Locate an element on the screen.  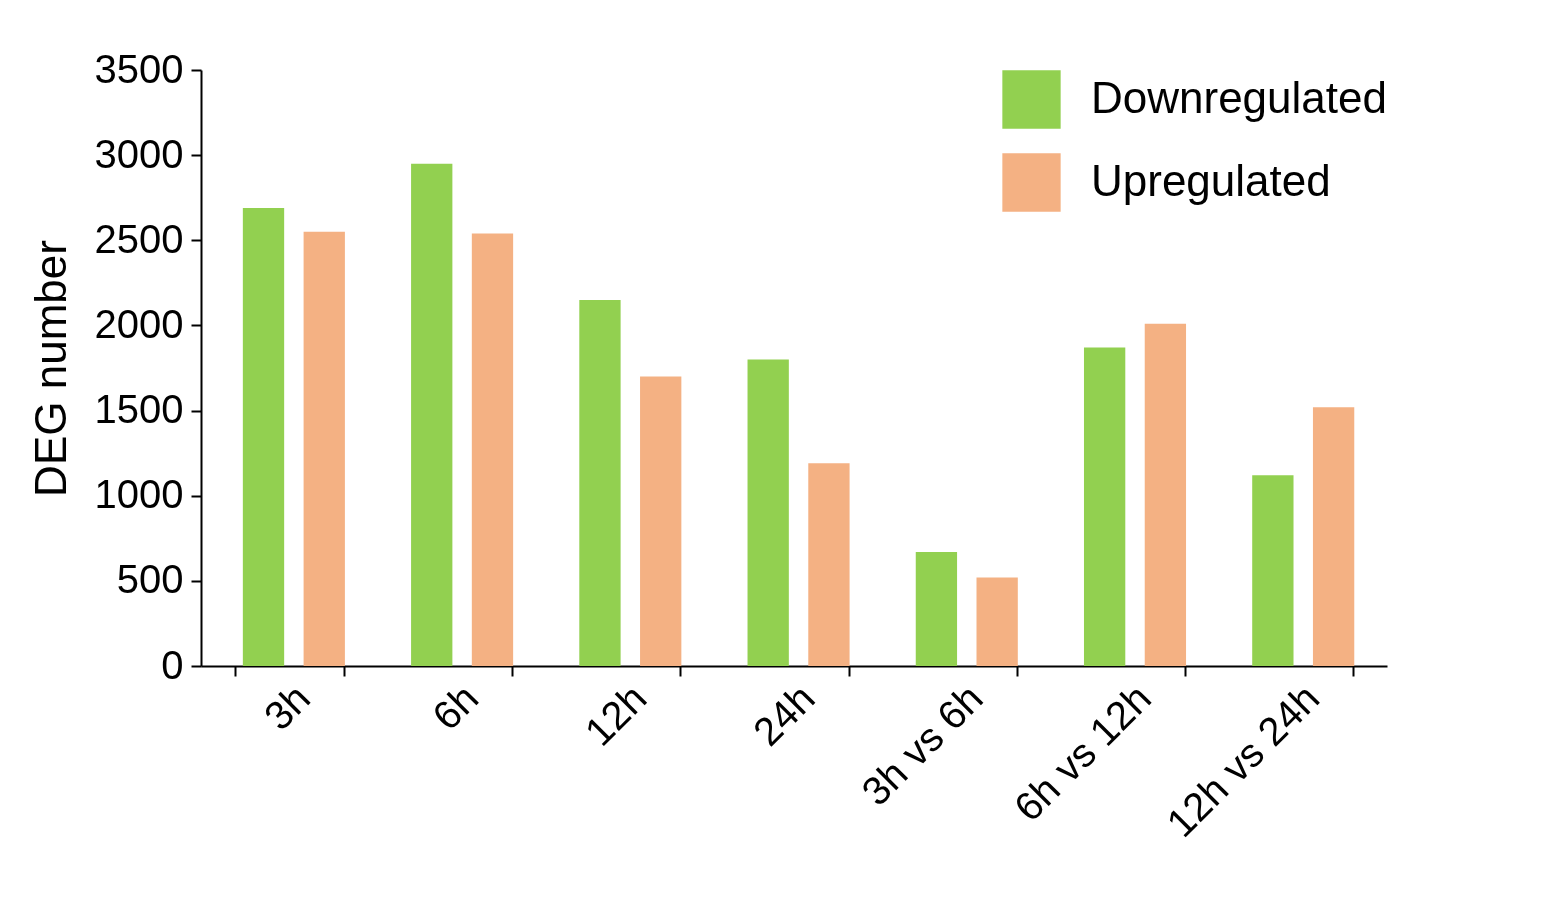
y-tick-label: 500 is located at coordinates (150, 579).